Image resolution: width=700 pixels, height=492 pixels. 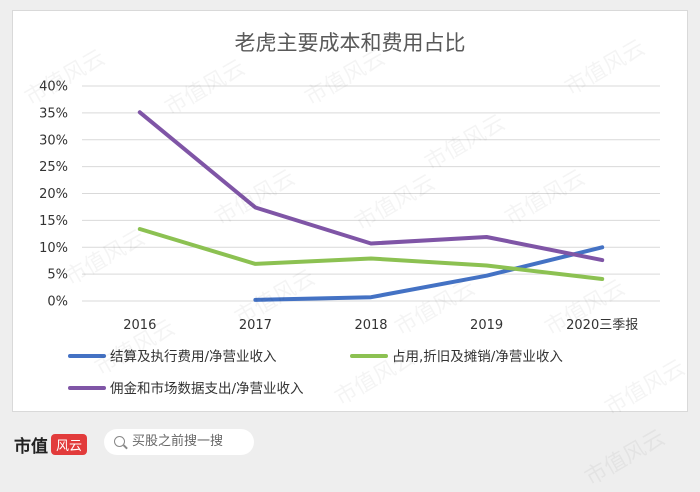 I want to click on search-placeholder: 买股之前搜一搜, so click(x=178, y=441).